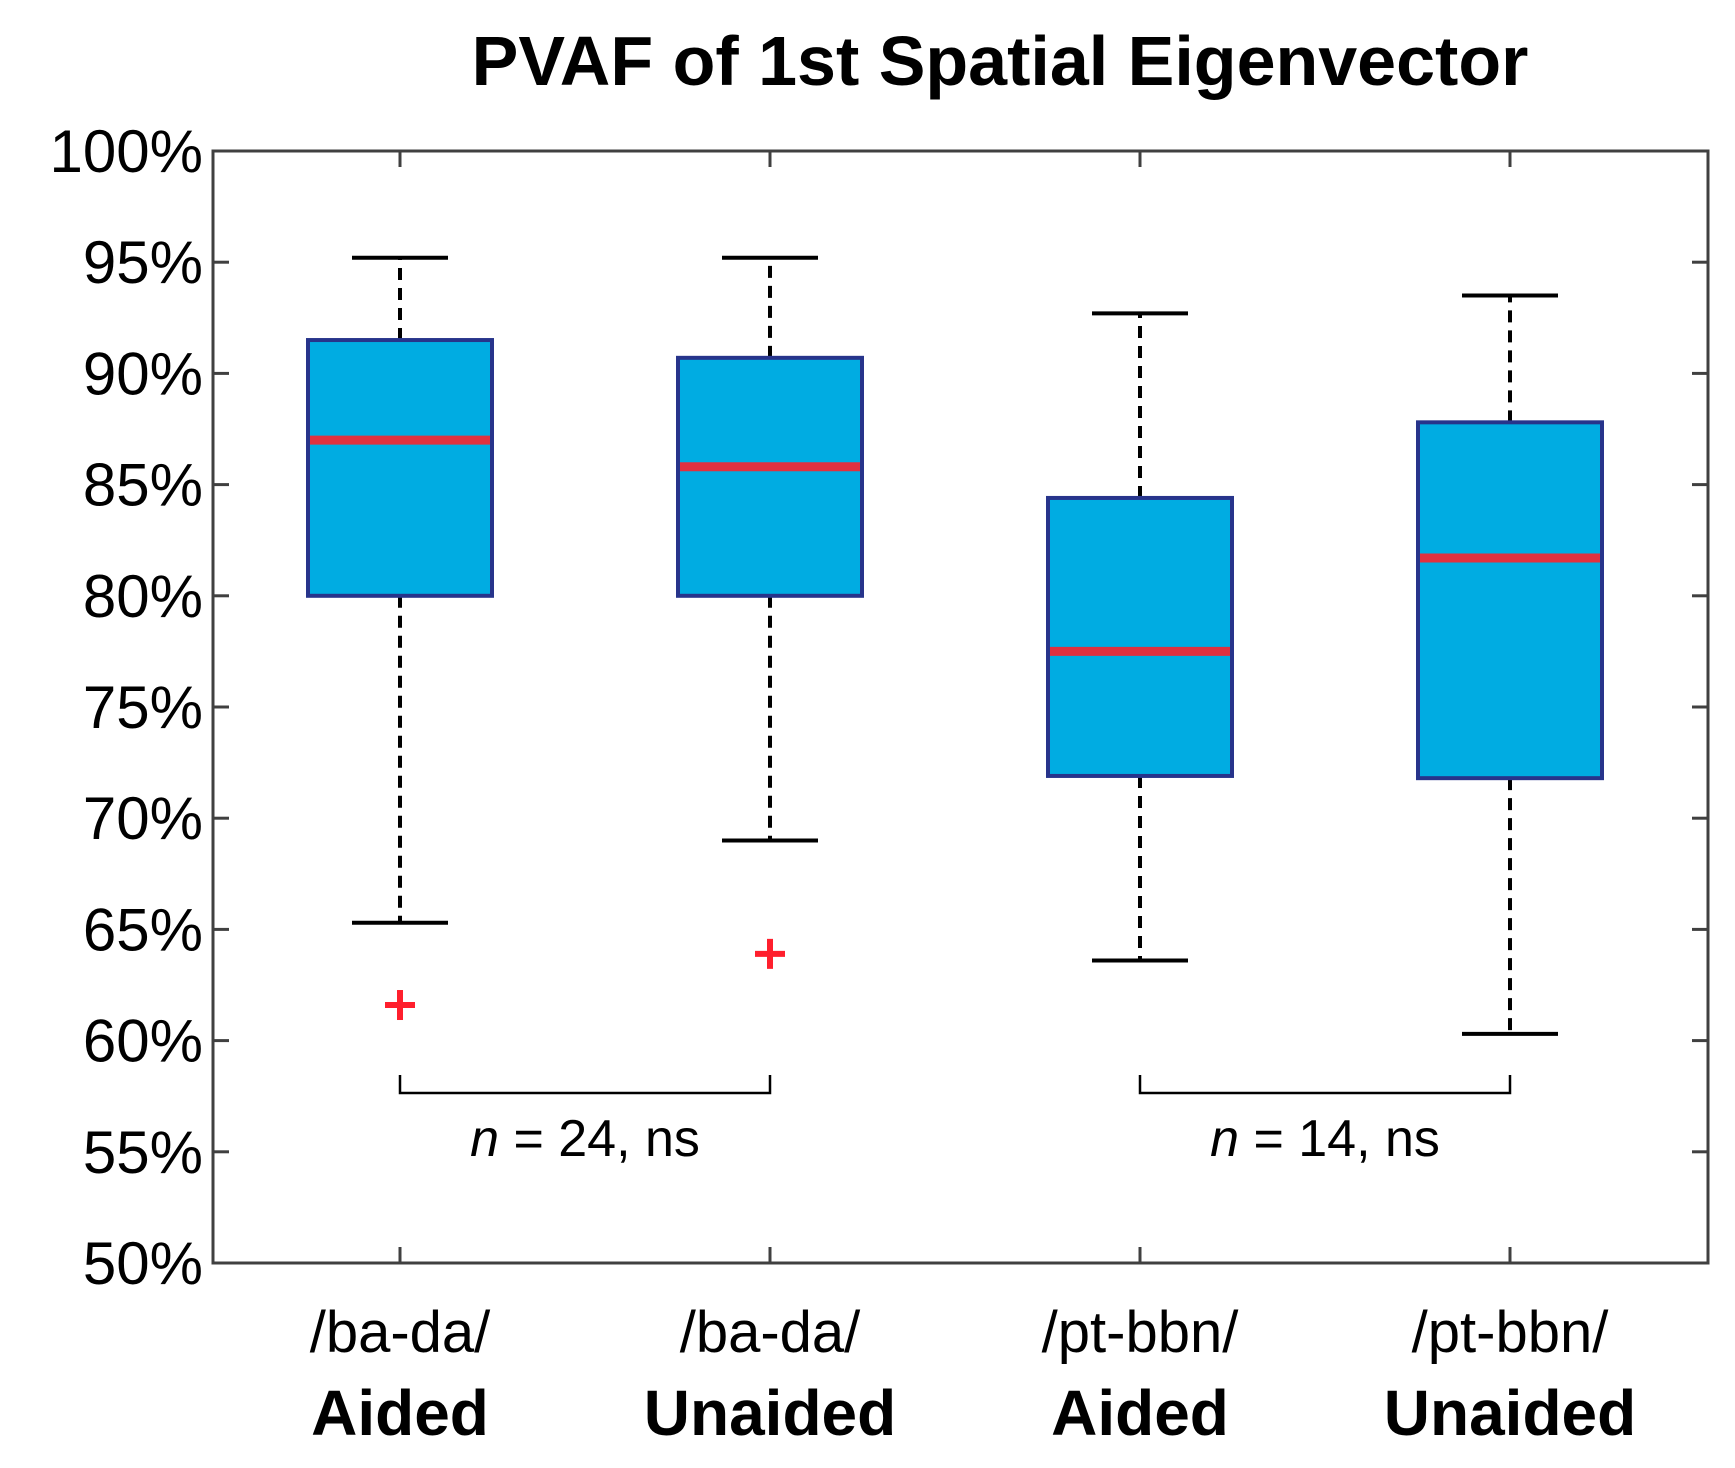 Image resolution: width=1735 pixels, height=1468 pixels. I want to click on y-tick-label: 50%, so click(143, 1263).